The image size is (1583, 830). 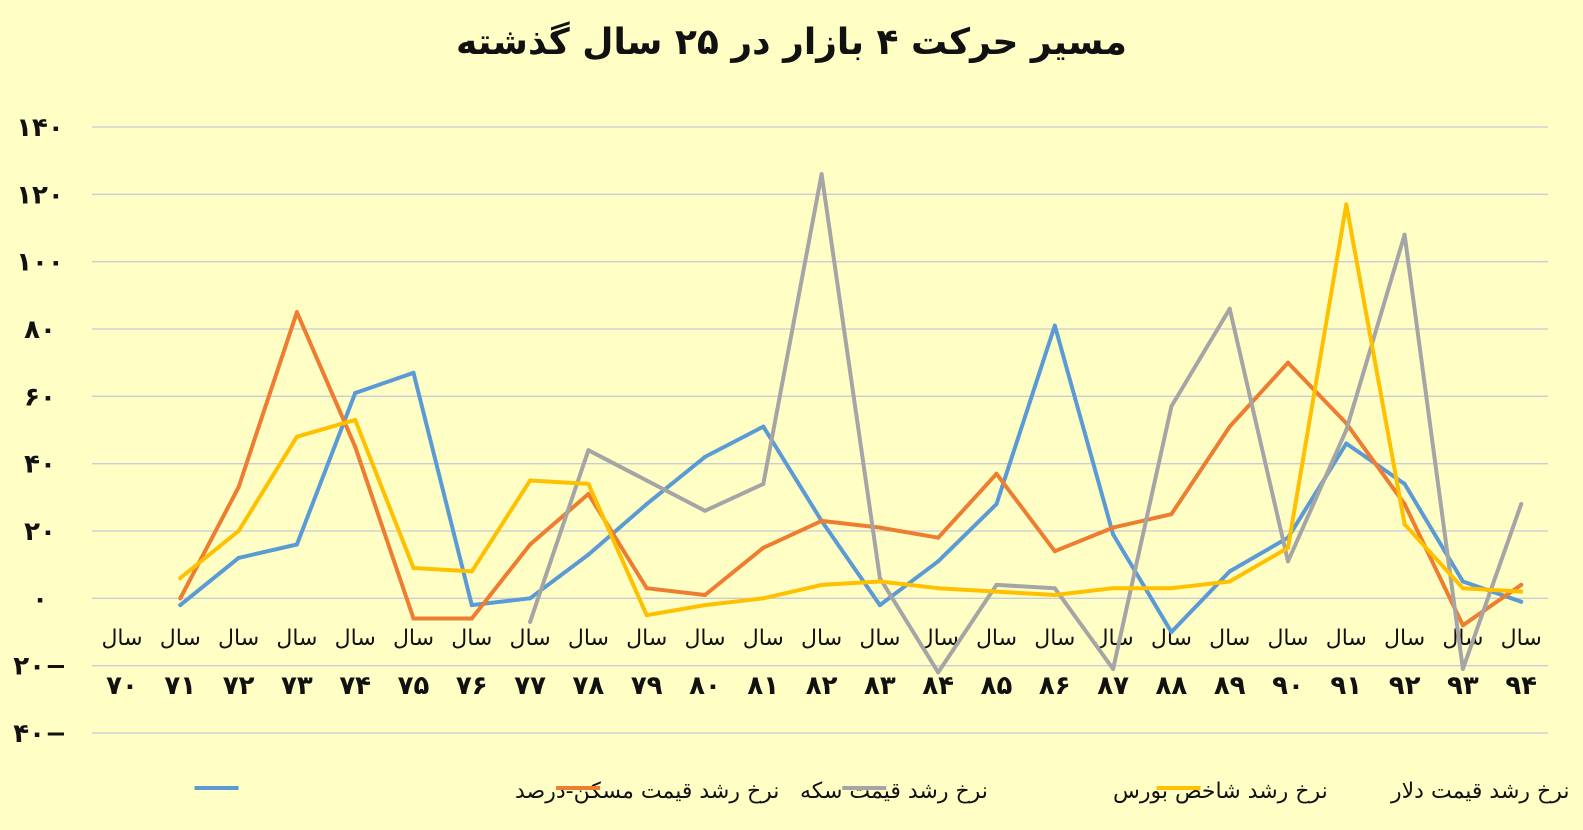 What do you see at coordinates (40, 532) in the screenshot?
I see `y-tick-label: ۲۰` at bounding box center [40, 532].